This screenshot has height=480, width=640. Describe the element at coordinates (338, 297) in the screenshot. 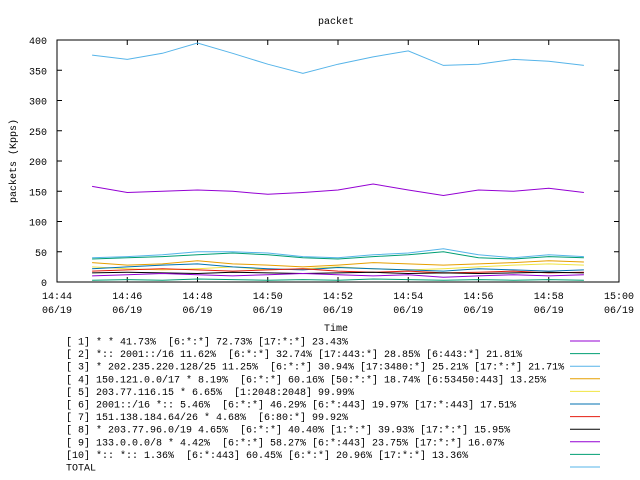

I see `x-tick-label: 14:52` at that location.